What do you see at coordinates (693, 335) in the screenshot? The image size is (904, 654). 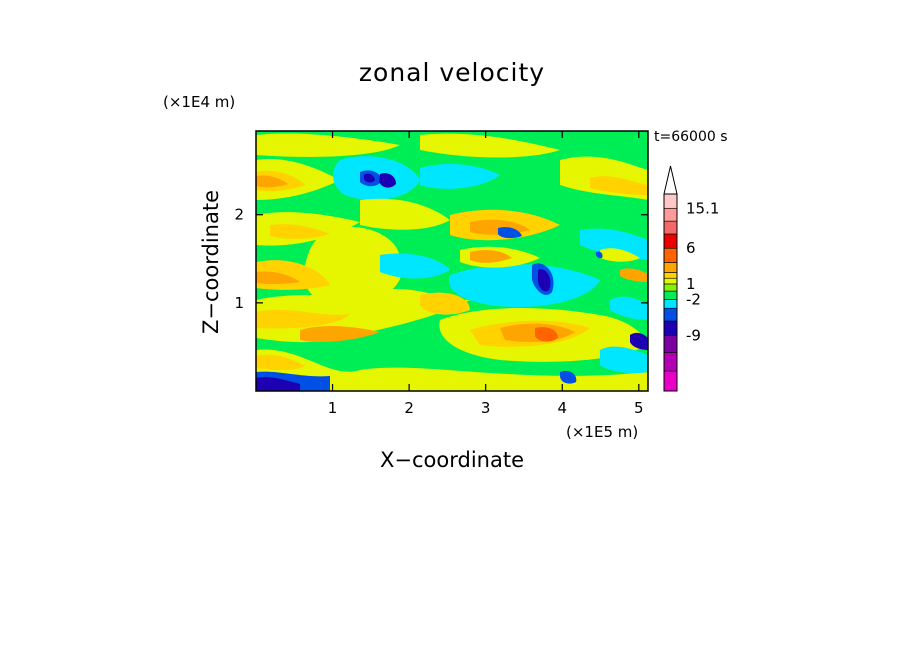 I see `colorbar-level-label: -9` at bounding box center [693, 335].